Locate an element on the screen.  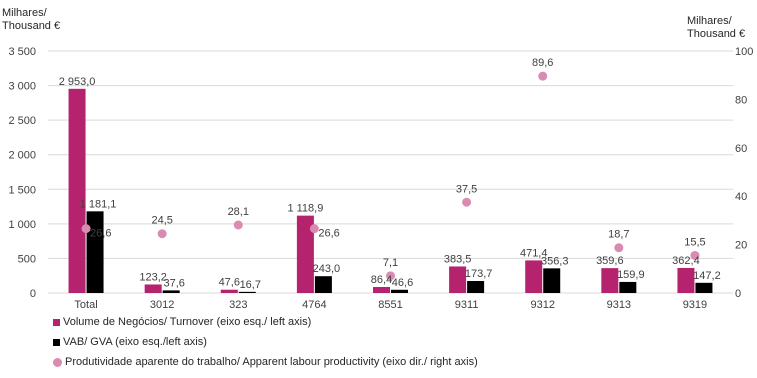
legend-swatch-turnover is located at coordinates (56, 322).